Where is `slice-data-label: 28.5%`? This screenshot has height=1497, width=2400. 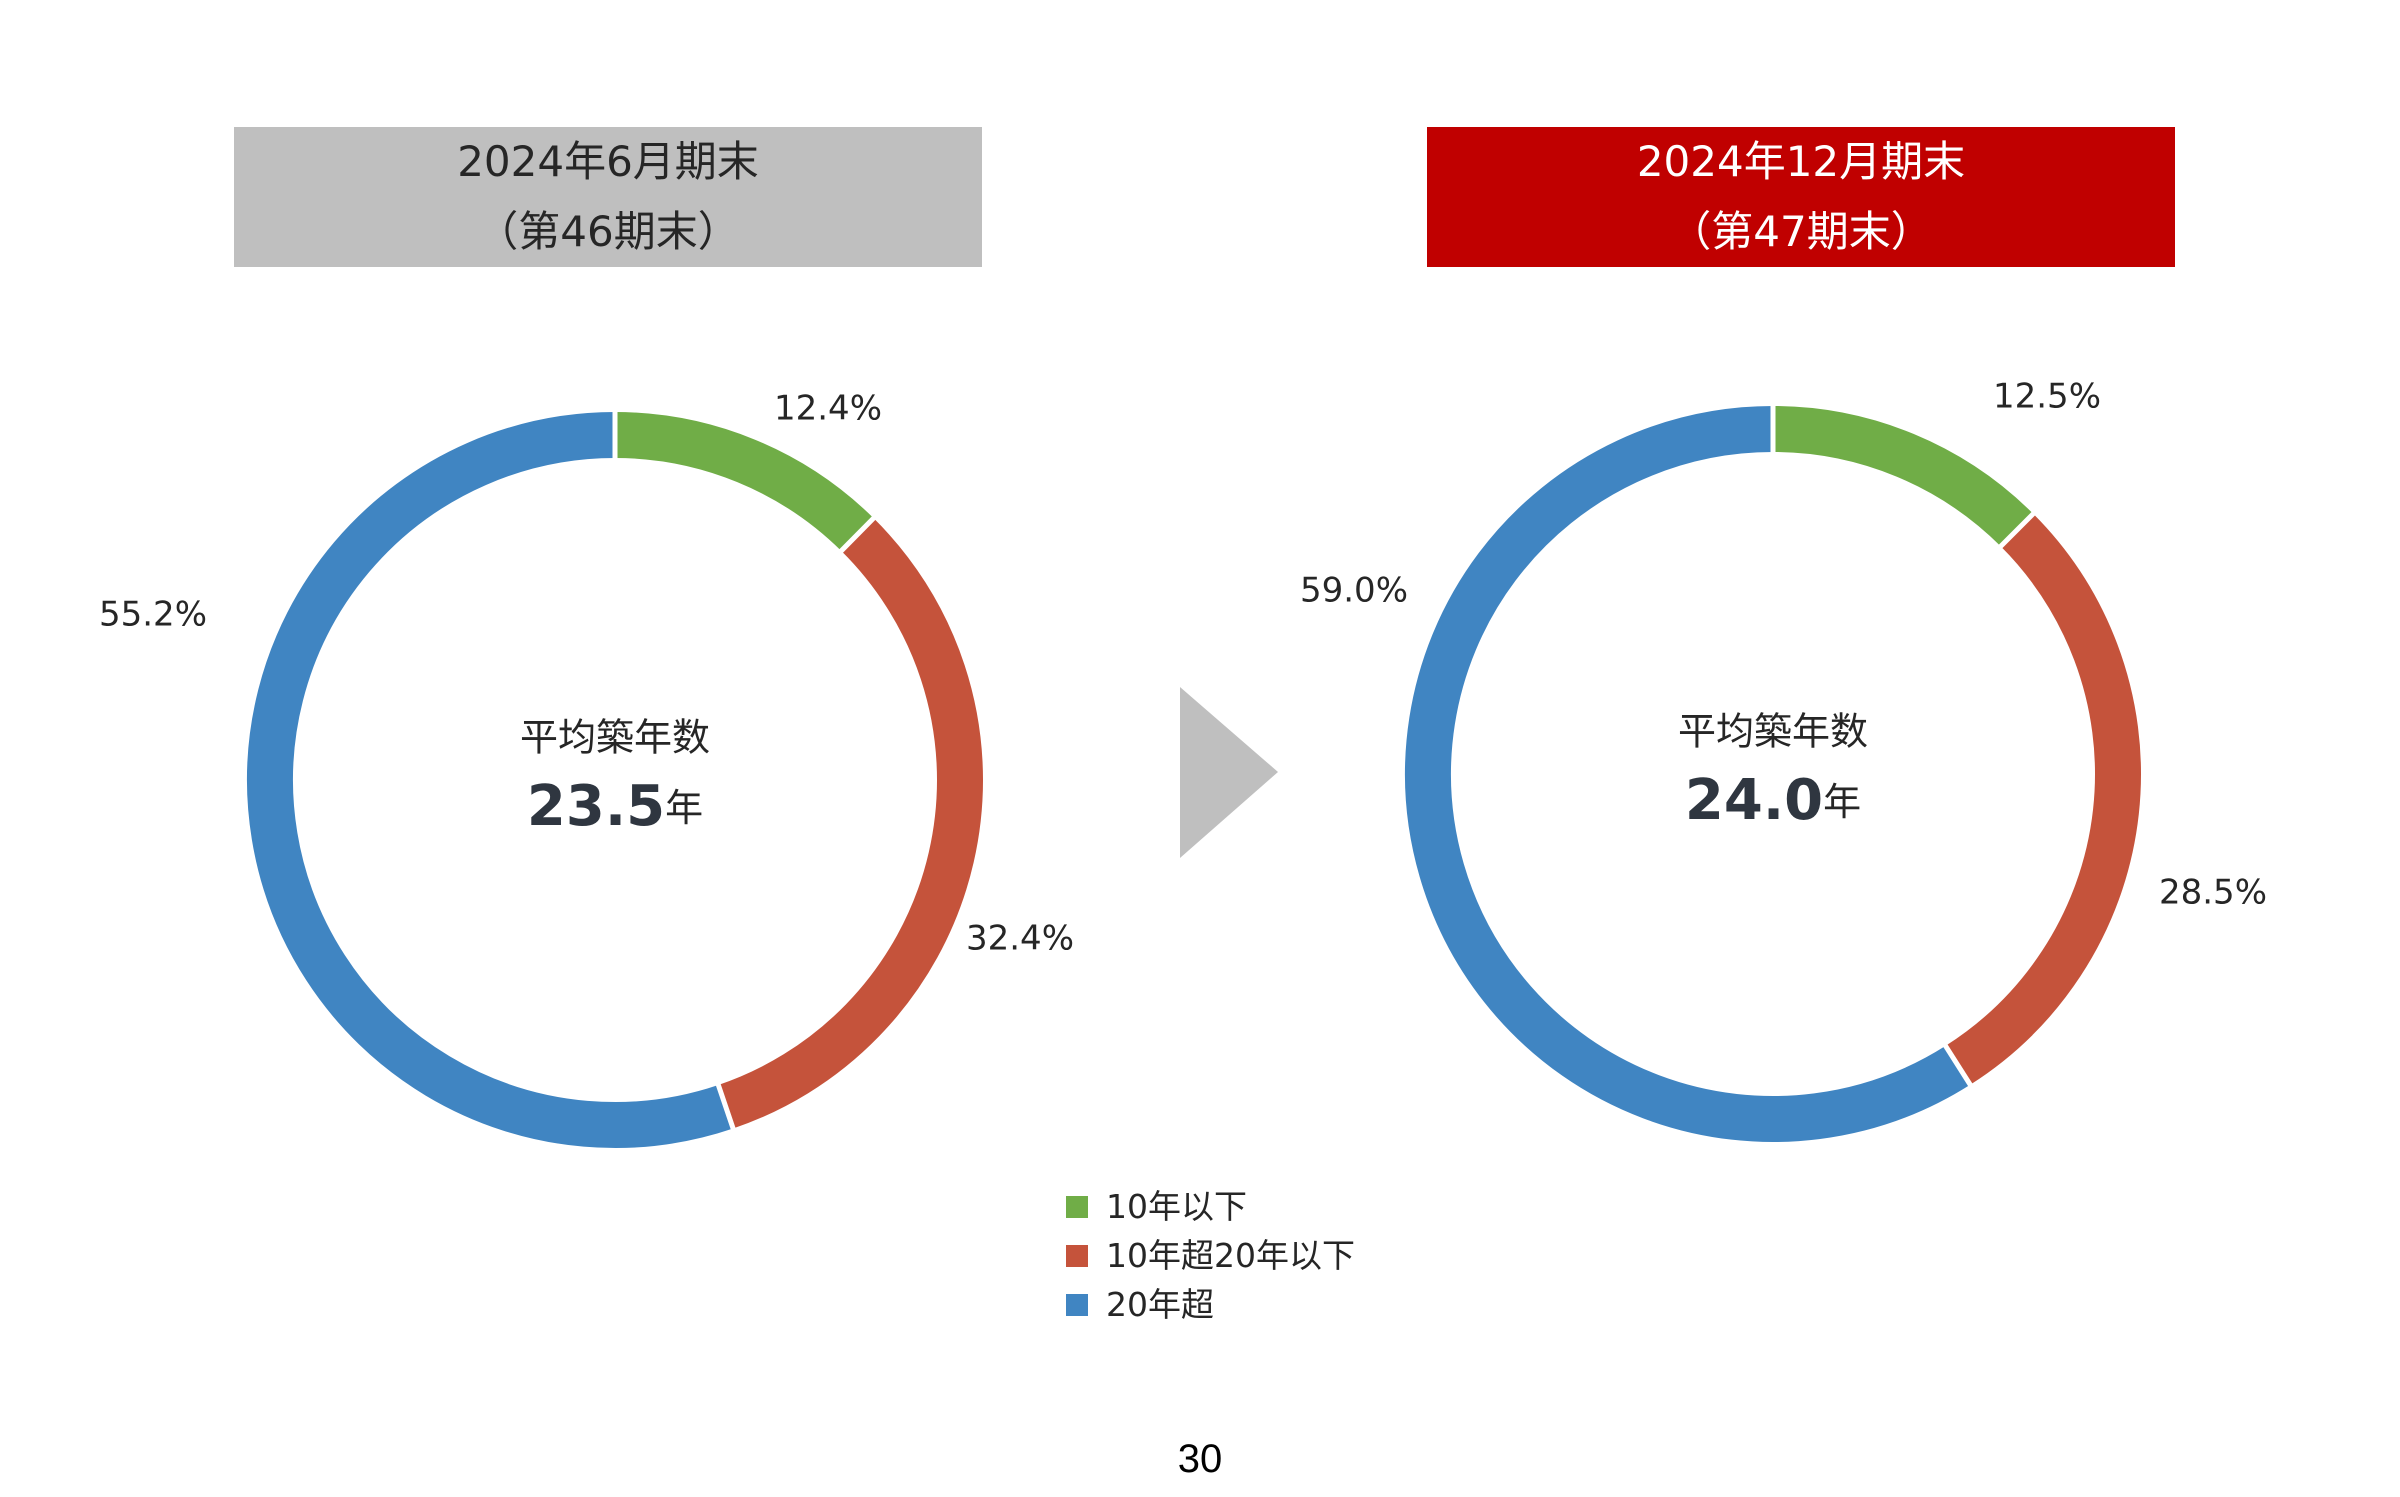
slice-data-label: 28.5% is located at coordinates (2213, 893).